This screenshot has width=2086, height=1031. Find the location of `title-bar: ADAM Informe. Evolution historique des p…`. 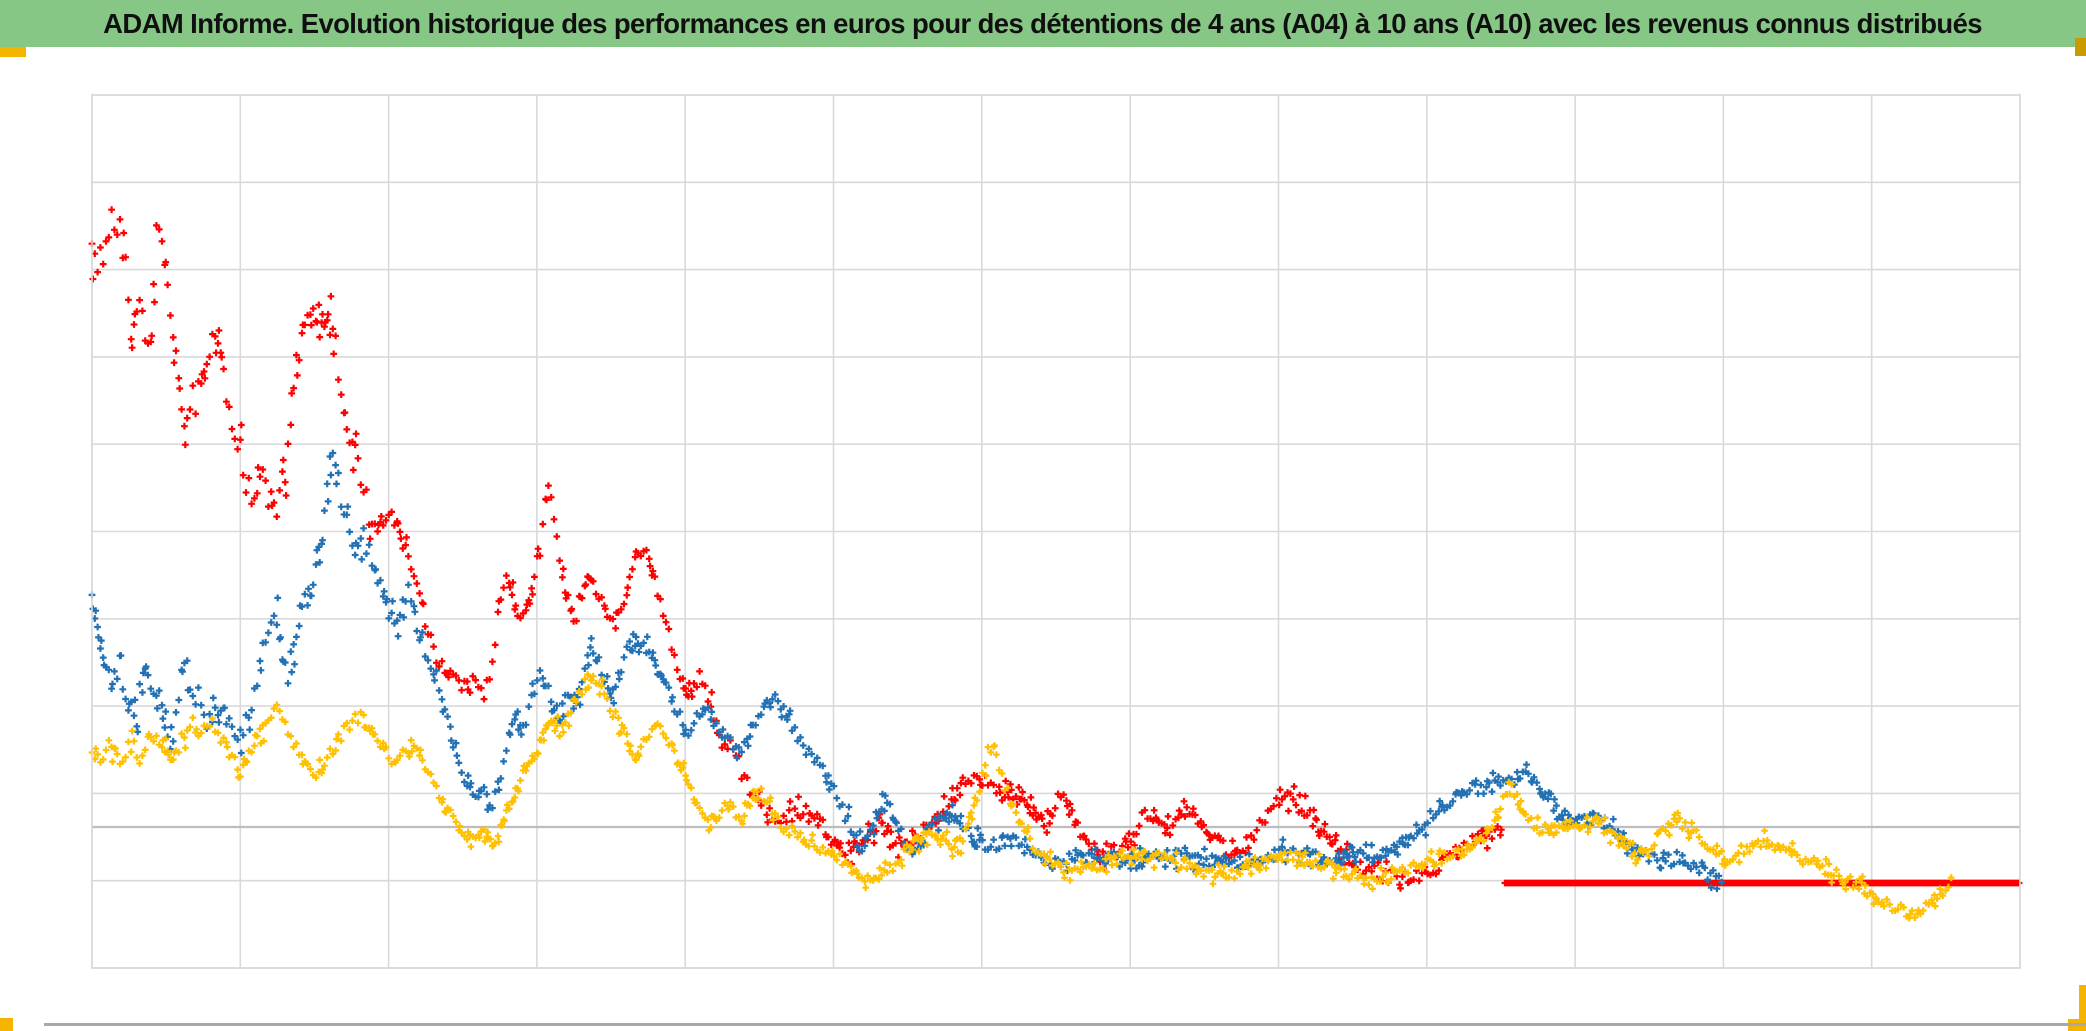

title-bar: ADAM Informe. Evolution historique des p… is located at coordinates (1043, 23).